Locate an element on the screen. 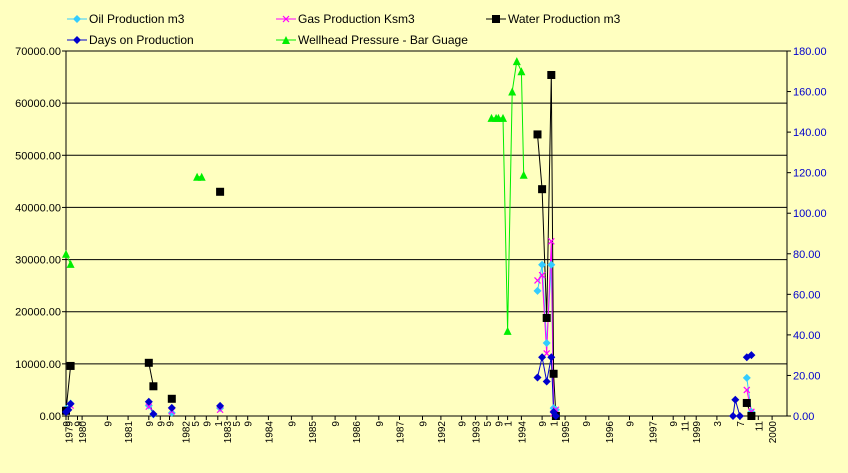  left-axis-tick-label: 40000.00 is located at coordinates (38, 208).